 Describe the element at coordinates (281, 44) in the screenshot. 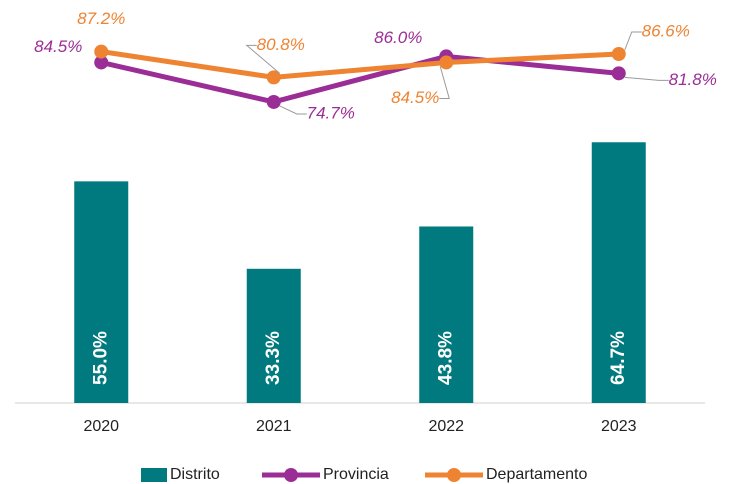

I see `line-value-label: 80.8%` at that location.